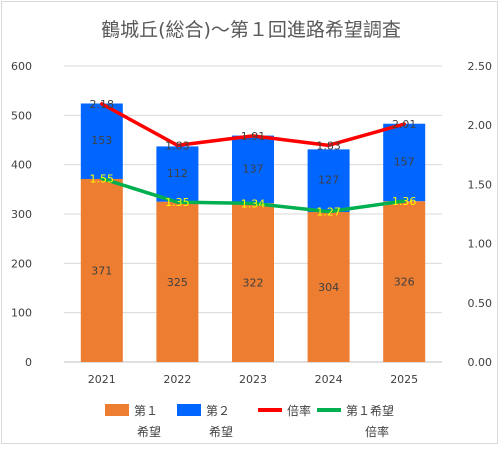  I want to click on bar-value-label: 157, so click(404, 161).